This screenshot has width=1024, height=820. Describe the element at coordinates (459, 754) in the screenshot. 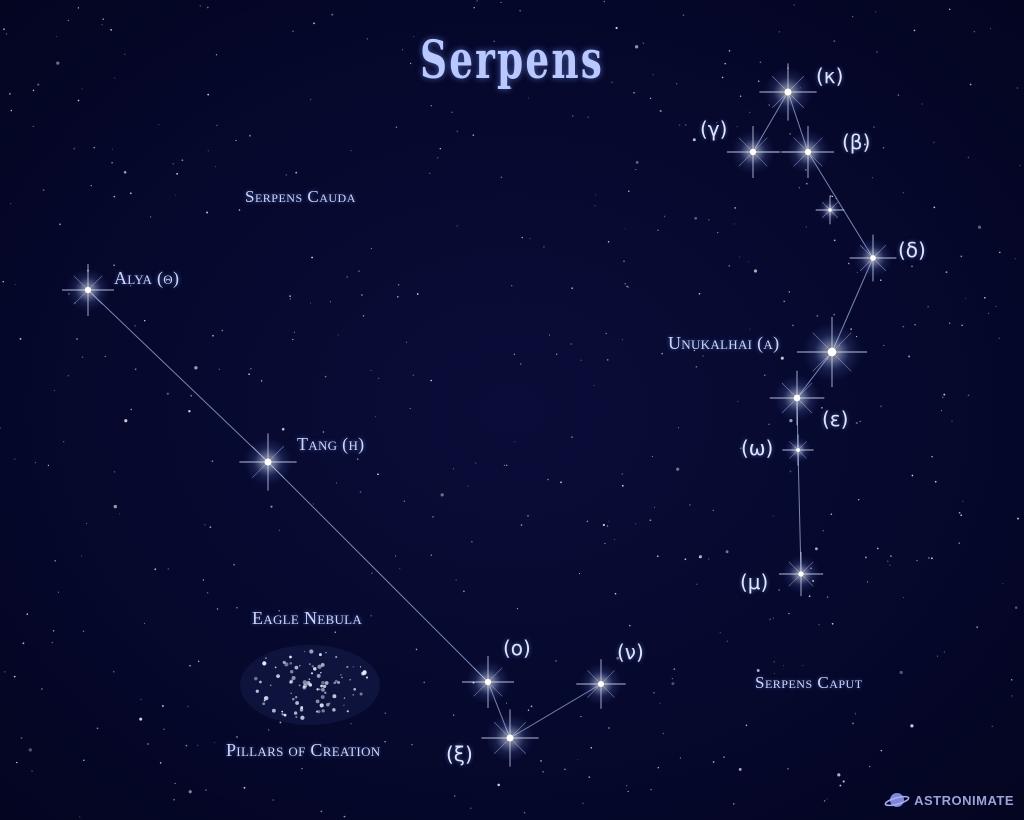

I see `star-label-xi: (ξ)` at that location.